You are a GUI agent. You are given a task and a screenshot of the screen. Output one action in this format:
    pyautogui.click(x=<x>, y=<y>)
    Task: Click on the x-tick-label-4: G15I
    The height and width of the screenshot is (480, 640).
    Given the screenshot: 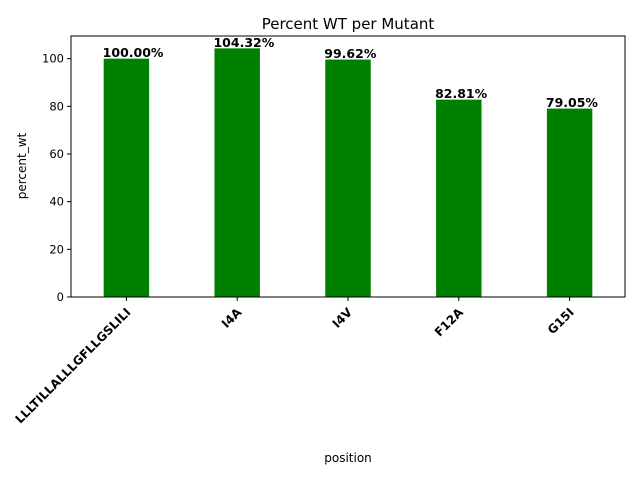 What is the action you would take?
    pyautogui.click(x=561, y=321)
    